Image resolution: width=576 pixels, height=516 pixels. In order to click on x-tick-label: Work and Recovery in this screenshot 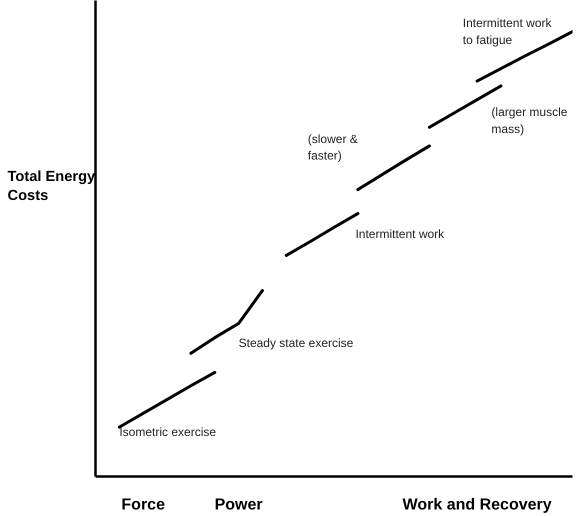, I will do `click(477, 505)`.